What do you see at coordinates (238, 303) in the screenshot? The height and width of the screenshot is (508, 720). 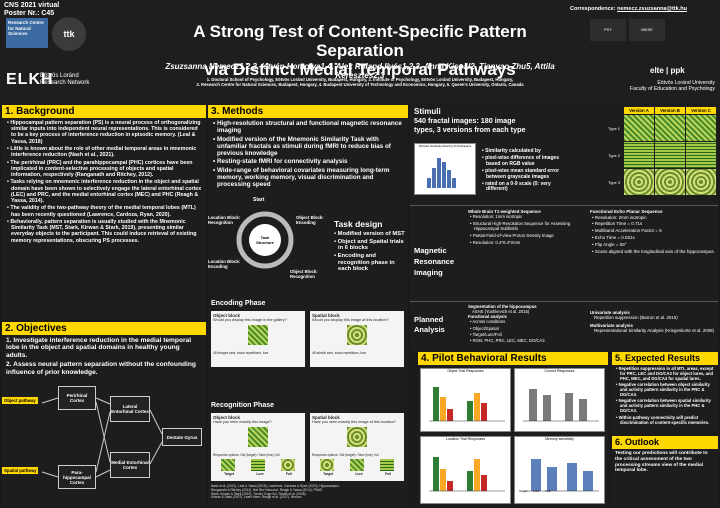 I see `encoding-heading: Encoding Phase` at bounding box center [238, 303].